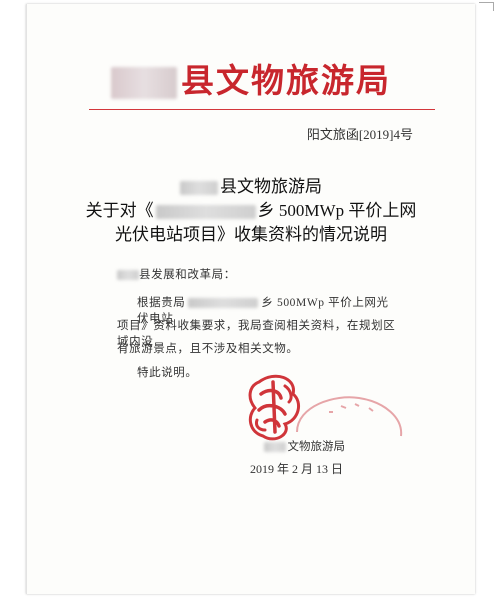 The image size is (500, 605). I want to click on addressee: 县发展和改革局：, so click(258, 274).